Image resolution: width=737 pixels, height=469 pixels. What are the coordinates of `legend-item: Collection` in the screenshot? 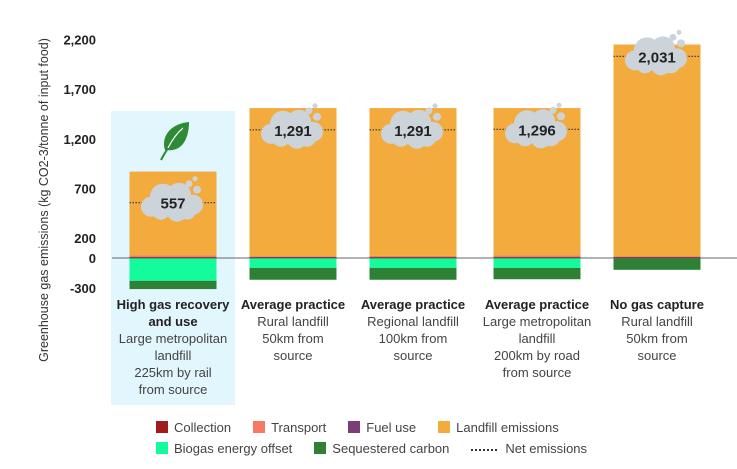 It's located at (193, 427).